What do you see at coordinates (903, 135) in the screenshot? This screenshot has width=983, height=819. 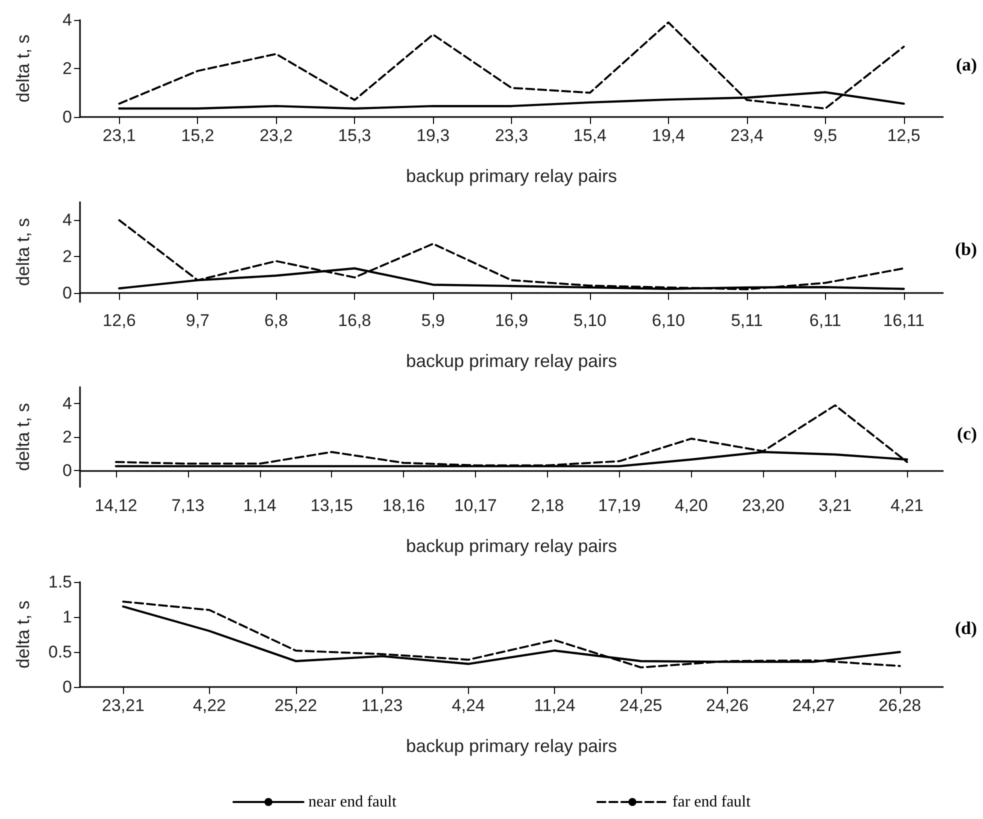 I see `x-tick-label: 12,5` at bounding box center [903, 135].